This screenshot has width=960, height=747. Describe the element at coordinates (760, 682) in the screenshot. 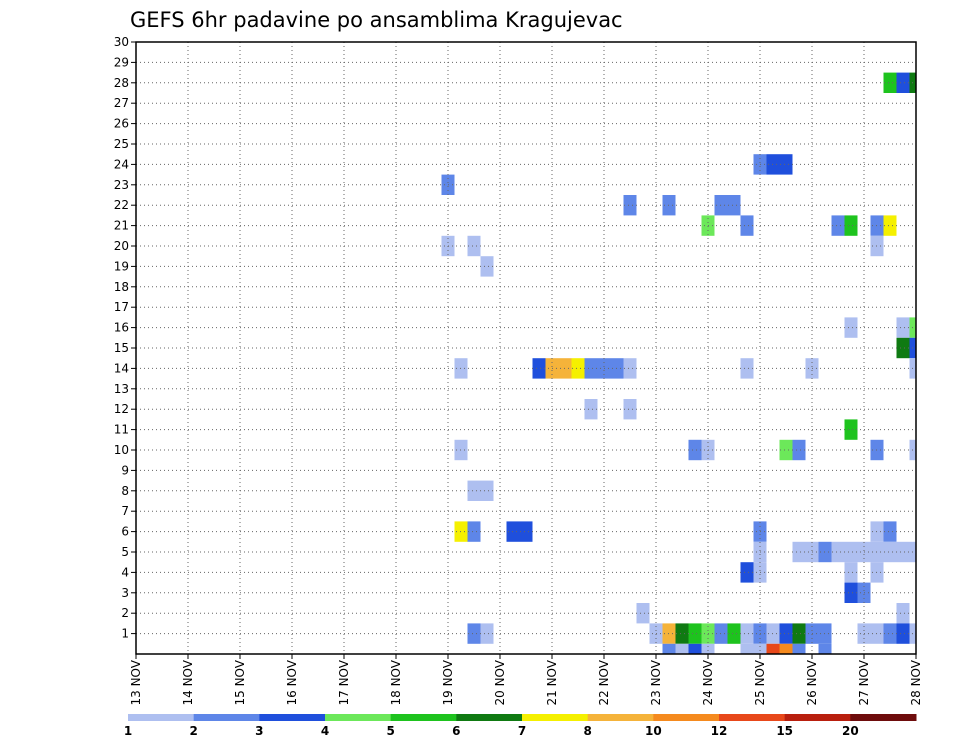

I see `x-tick-label: 25 NOV` at that location.